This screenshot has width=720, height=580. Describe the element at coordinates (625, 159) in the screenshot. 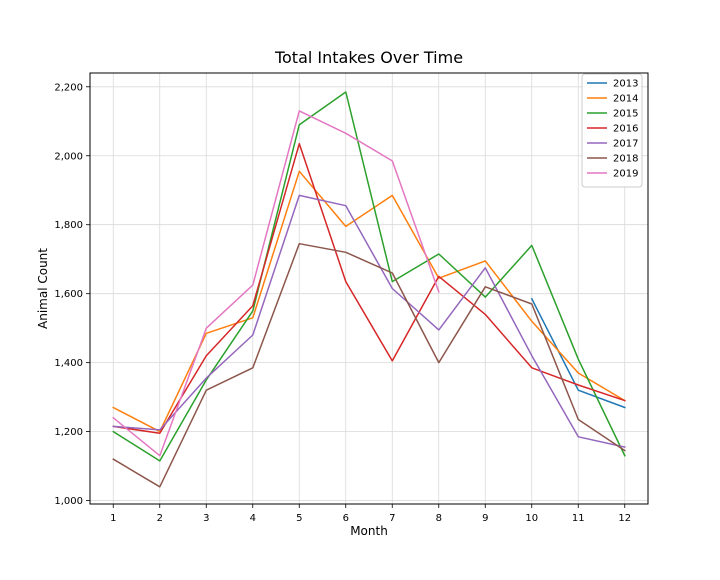

I see `legend-label-2018: 2018` at that location.